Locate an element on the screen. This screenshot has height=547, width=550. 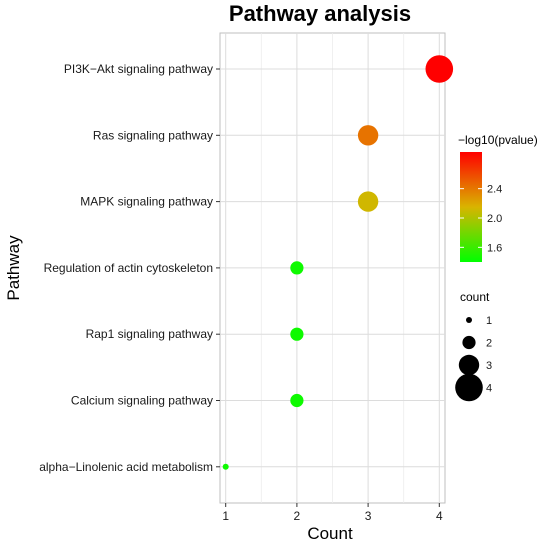
size-legend-label: 4 is located at coordinates (489, 389).